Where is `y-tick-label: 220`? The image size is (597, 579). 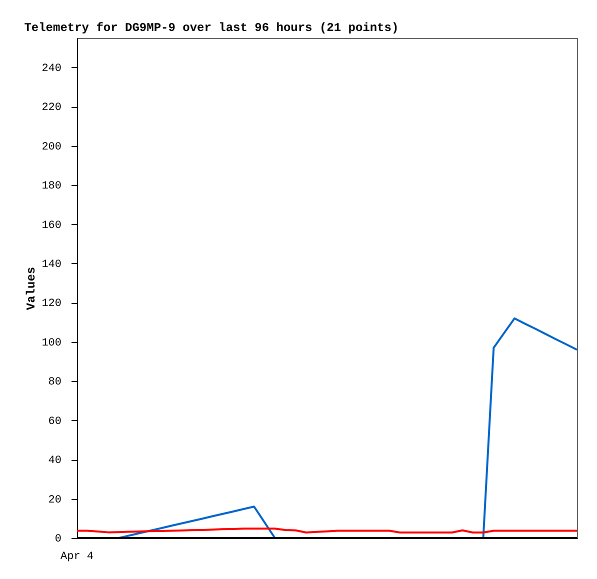
y-tick-label: 220 is located at coordinates (52, 108).